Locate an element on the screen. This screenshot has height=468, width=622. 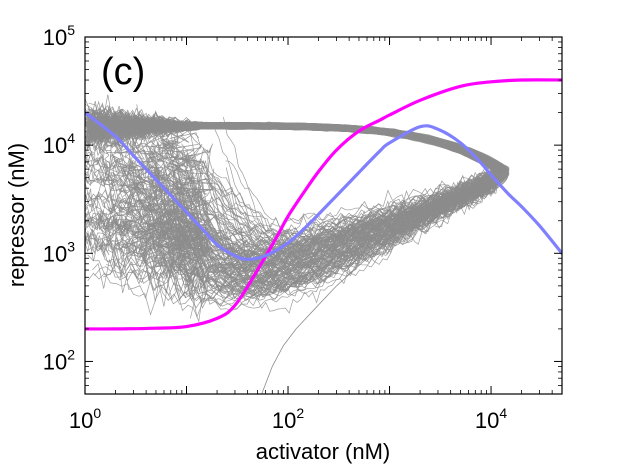
y-axis-title: repressor (nM) is located at coordinates (16, 215).